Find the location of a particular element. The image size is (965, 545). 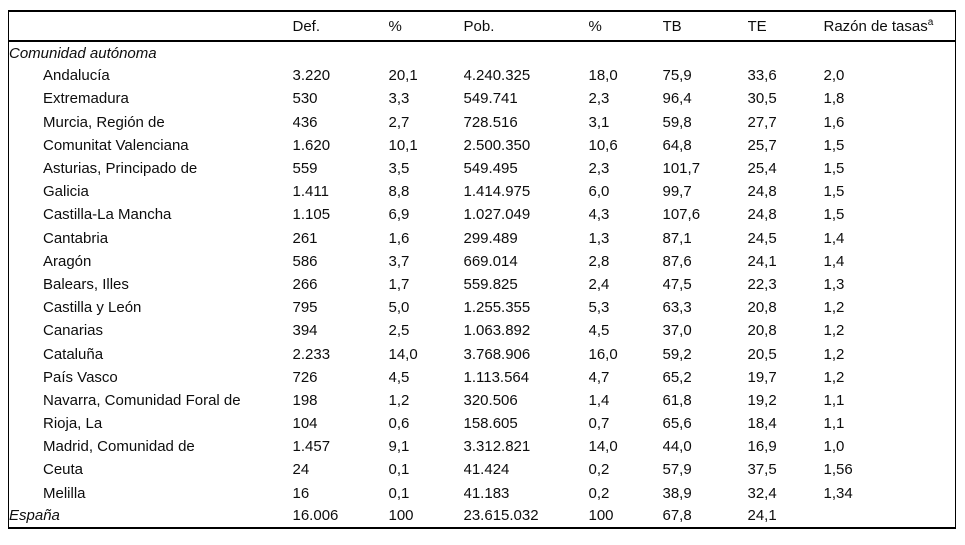

cell-razon: 1,56 is located at coordinates (838, 470).